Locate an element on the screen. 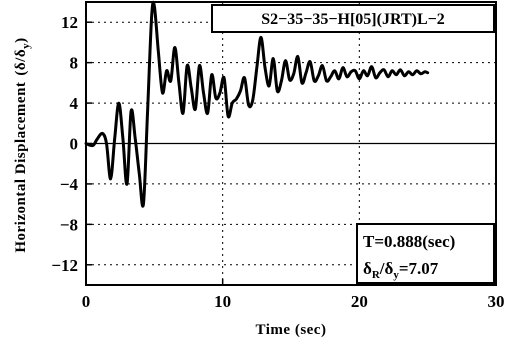 This screenshot has height=347, width=514. y-tick-label: −4 is located at coordinates (69, 184).